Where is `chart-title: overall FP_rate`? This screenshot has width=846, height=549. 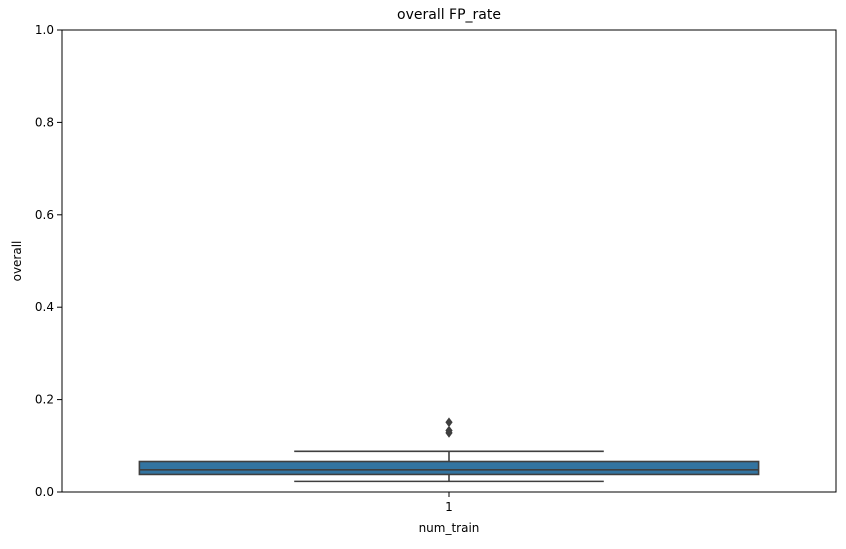
chart-title: overall FP_rate is located at coordinates (449, 15).